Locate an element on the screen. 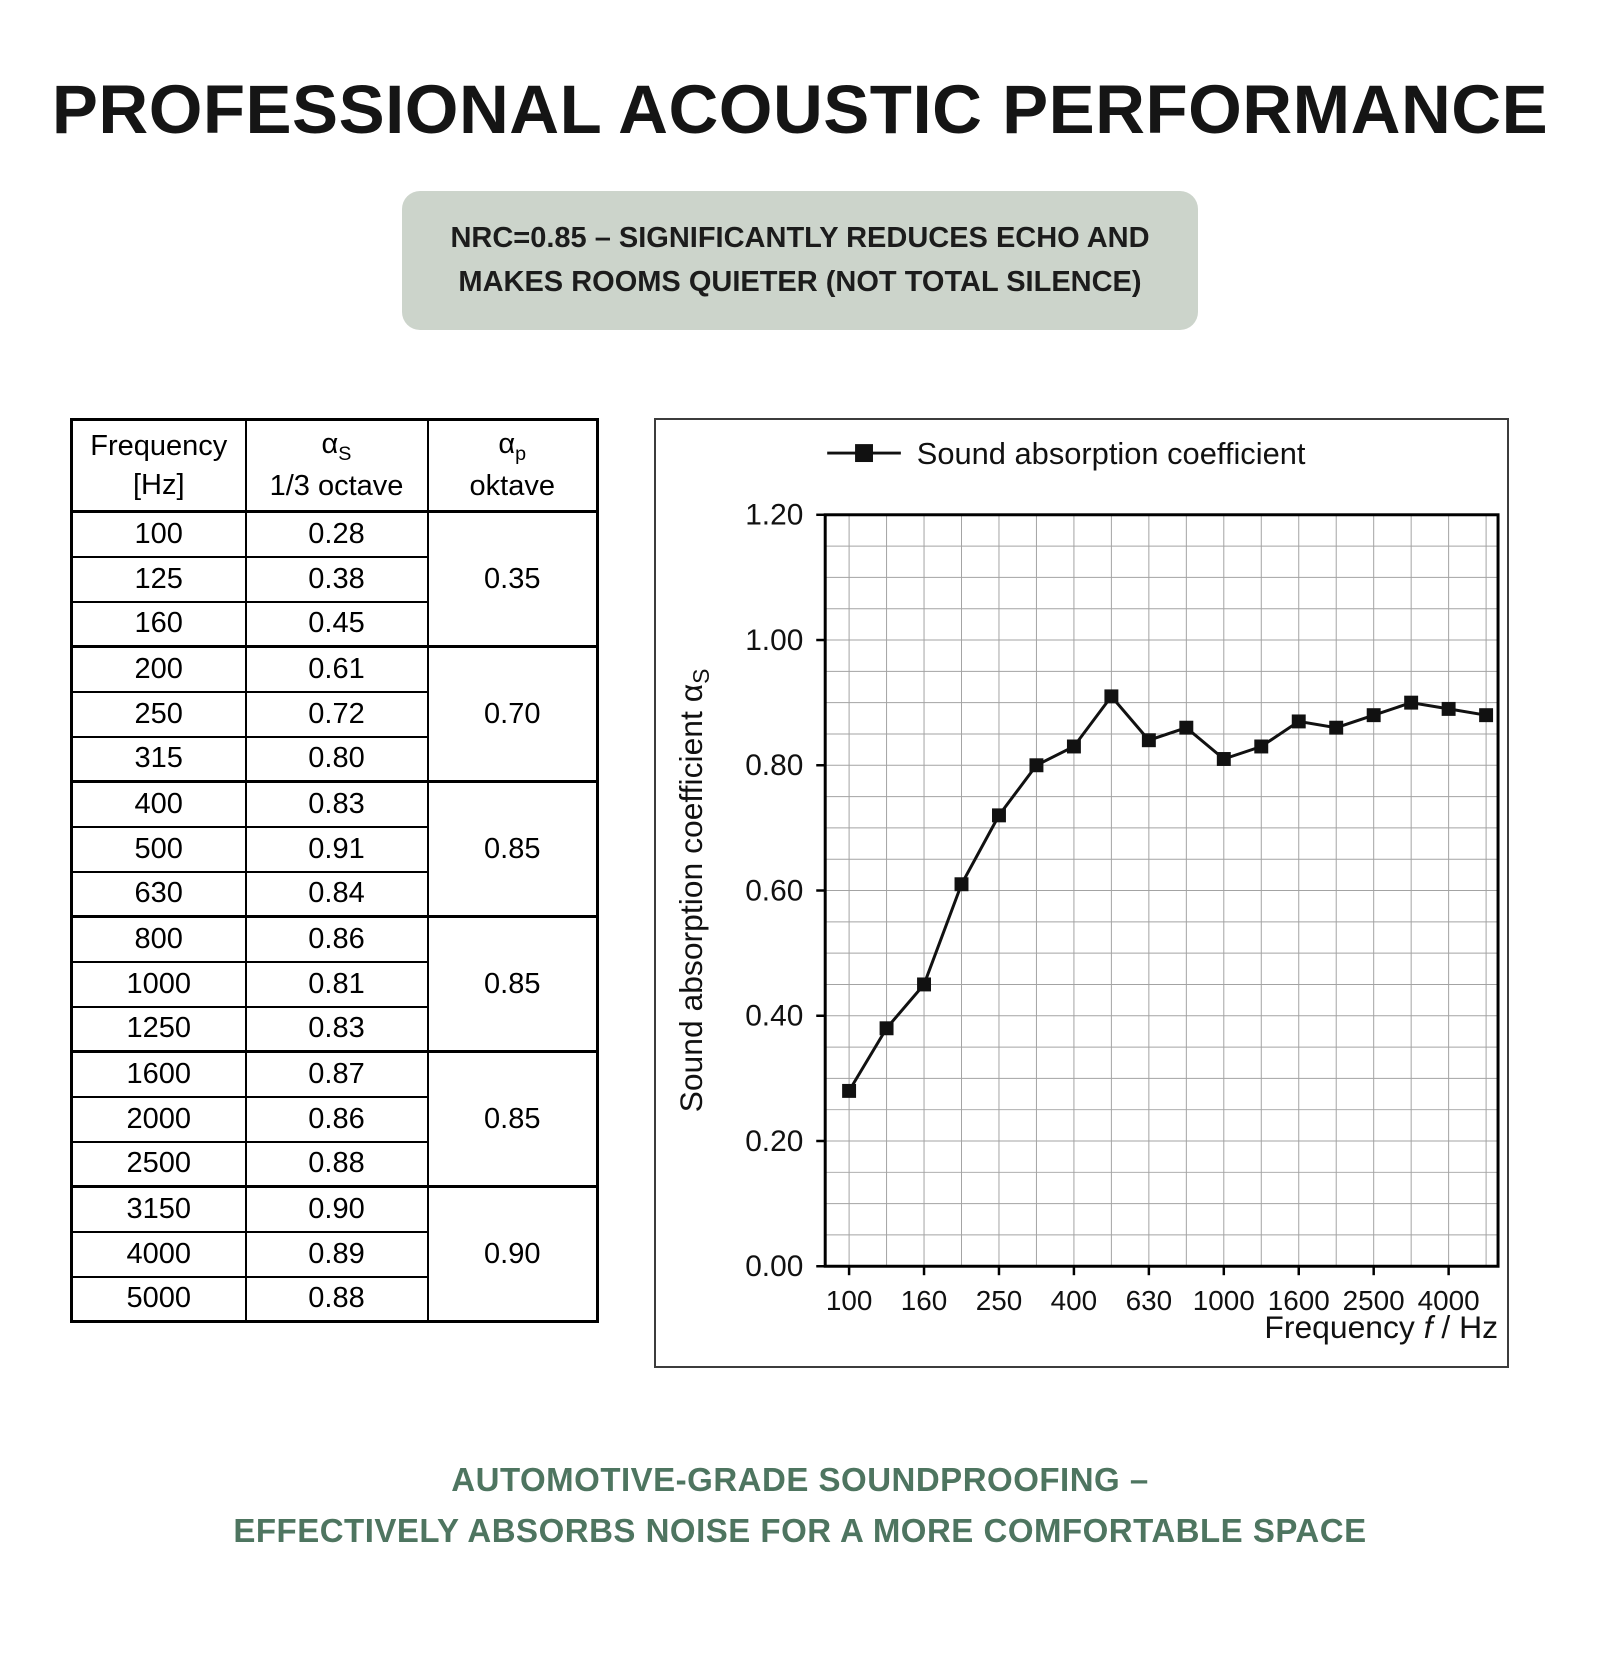 The height and width of the screenshot is (1670, 1600). header-frequency: Frequency [Hz] is located at coordinates (158, 465).